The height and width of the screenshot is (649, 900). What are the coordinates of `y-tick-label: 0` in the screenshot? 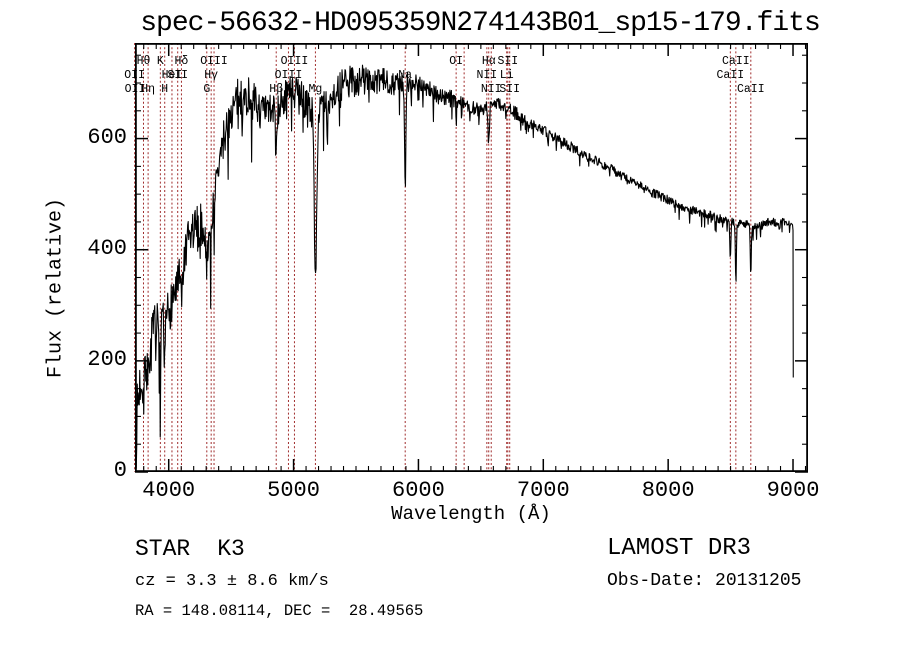 It's located at (120, 470).